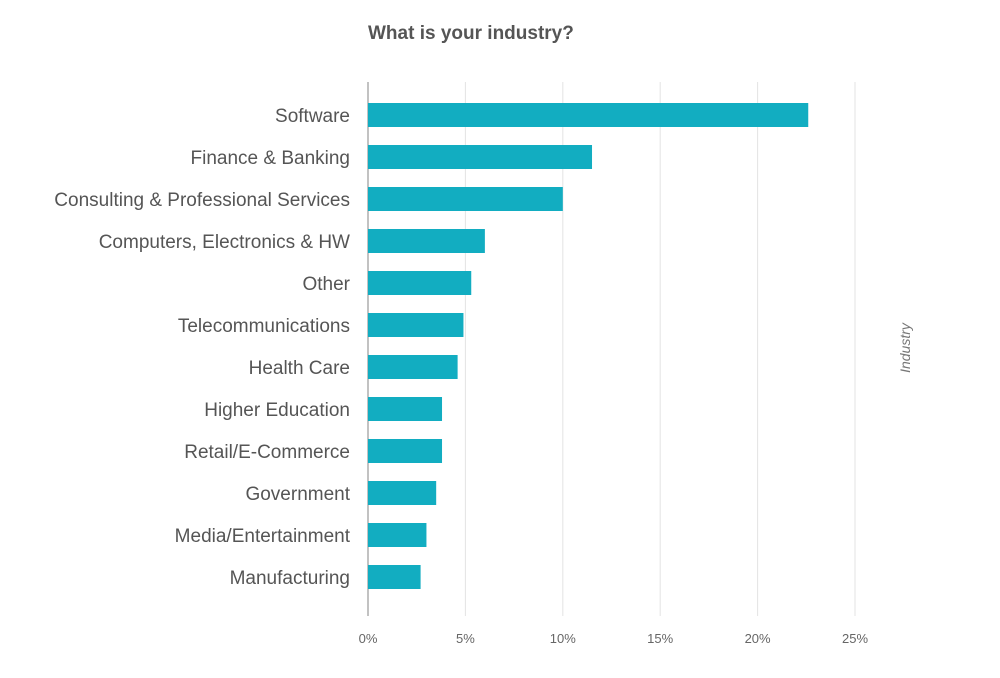 This screenshot has width=1000, height=678. What do you see at coordinates (905, 347) in the screenshot?
I see `y-axis-label: Industry` at bounding box center [905, 347].